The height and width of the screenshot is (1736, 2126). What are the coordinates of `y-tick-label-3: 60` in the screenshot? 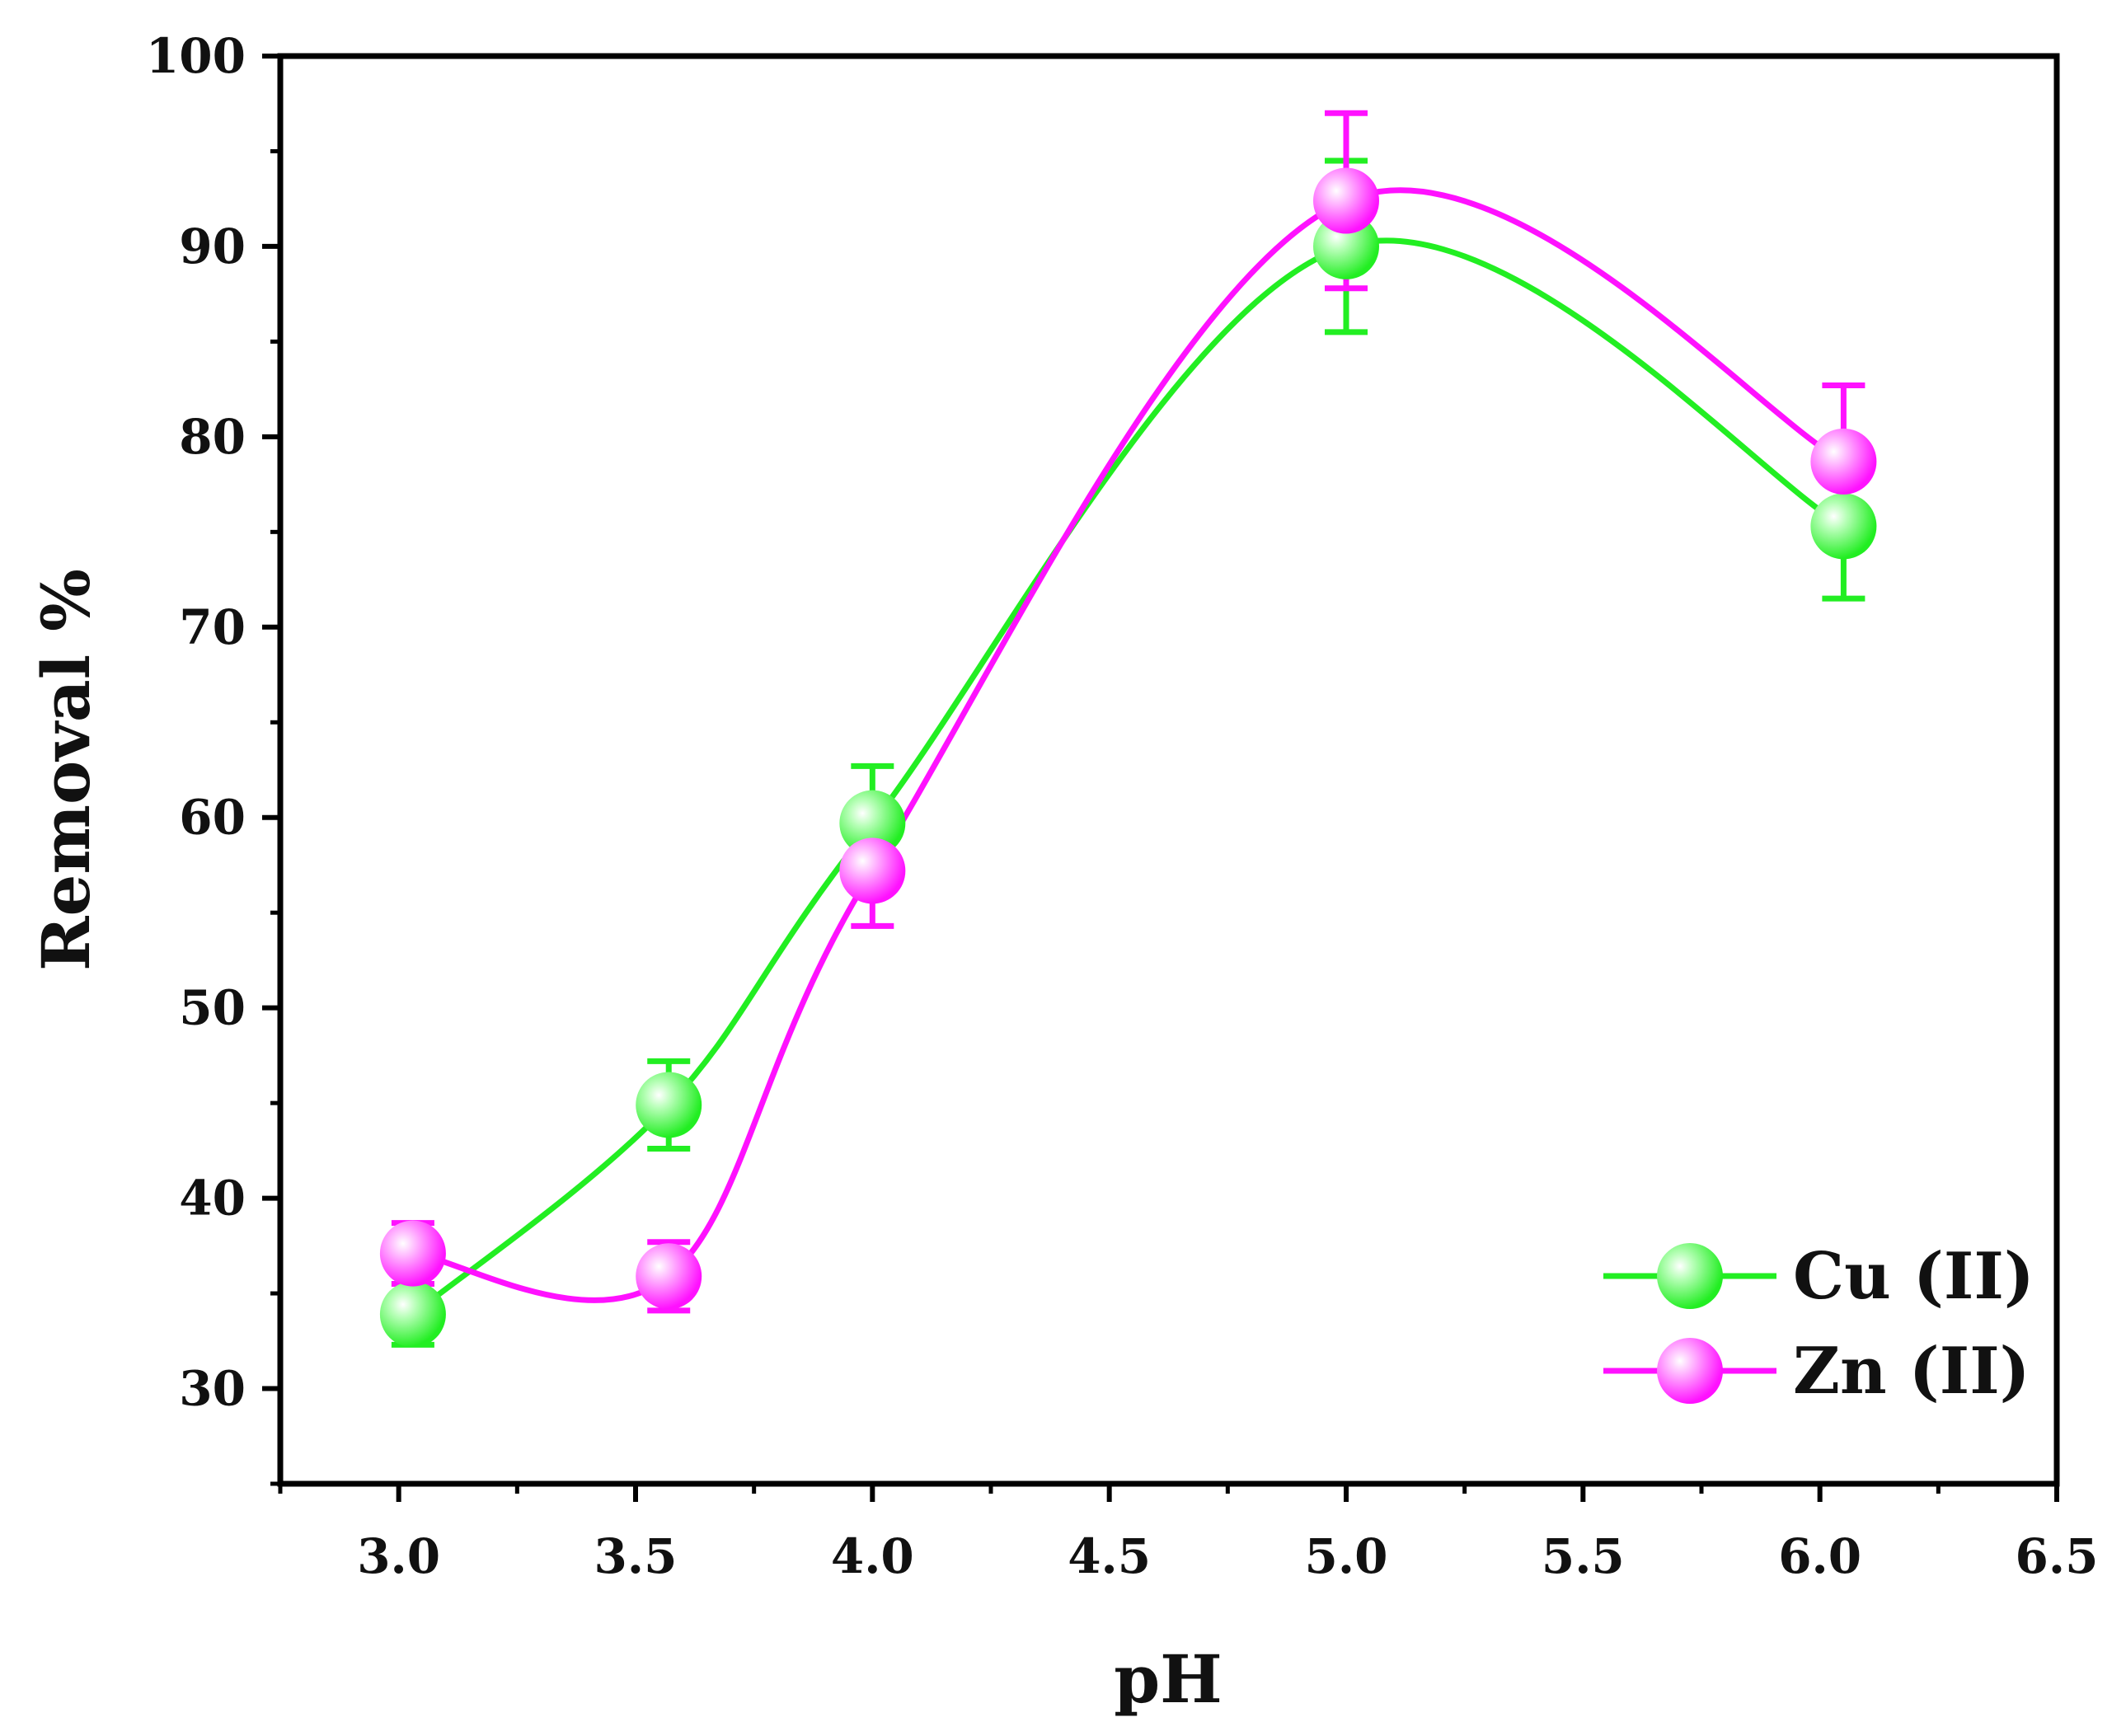 It's located at (212, 818).